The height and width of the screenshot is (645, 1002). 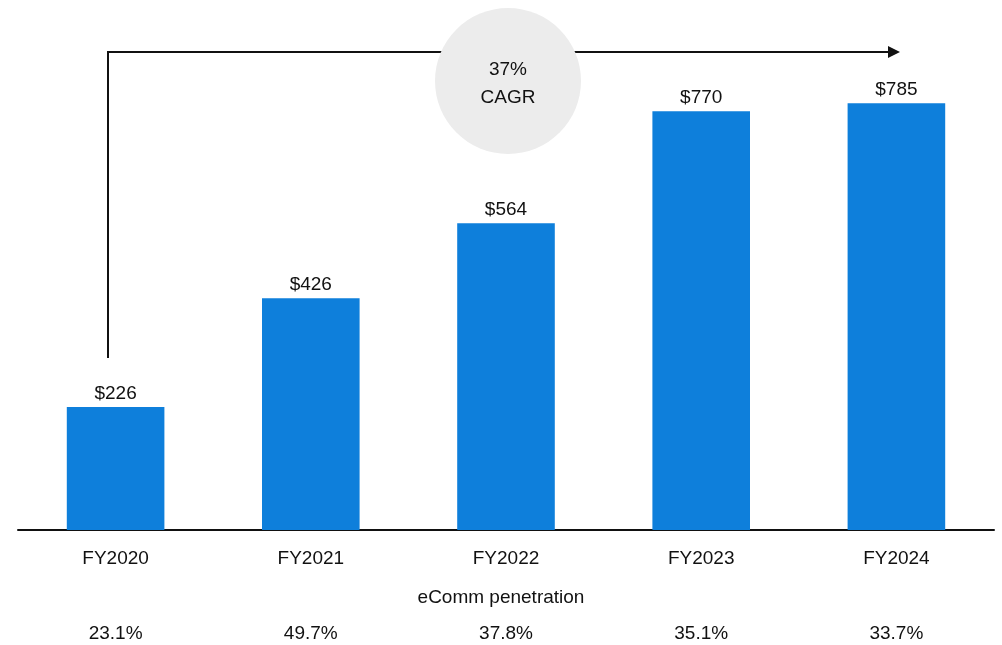 What do you see at coordinates (506, 633) in the screenshot?
I see `text: 37.8%` at bounding box center [506, 633].